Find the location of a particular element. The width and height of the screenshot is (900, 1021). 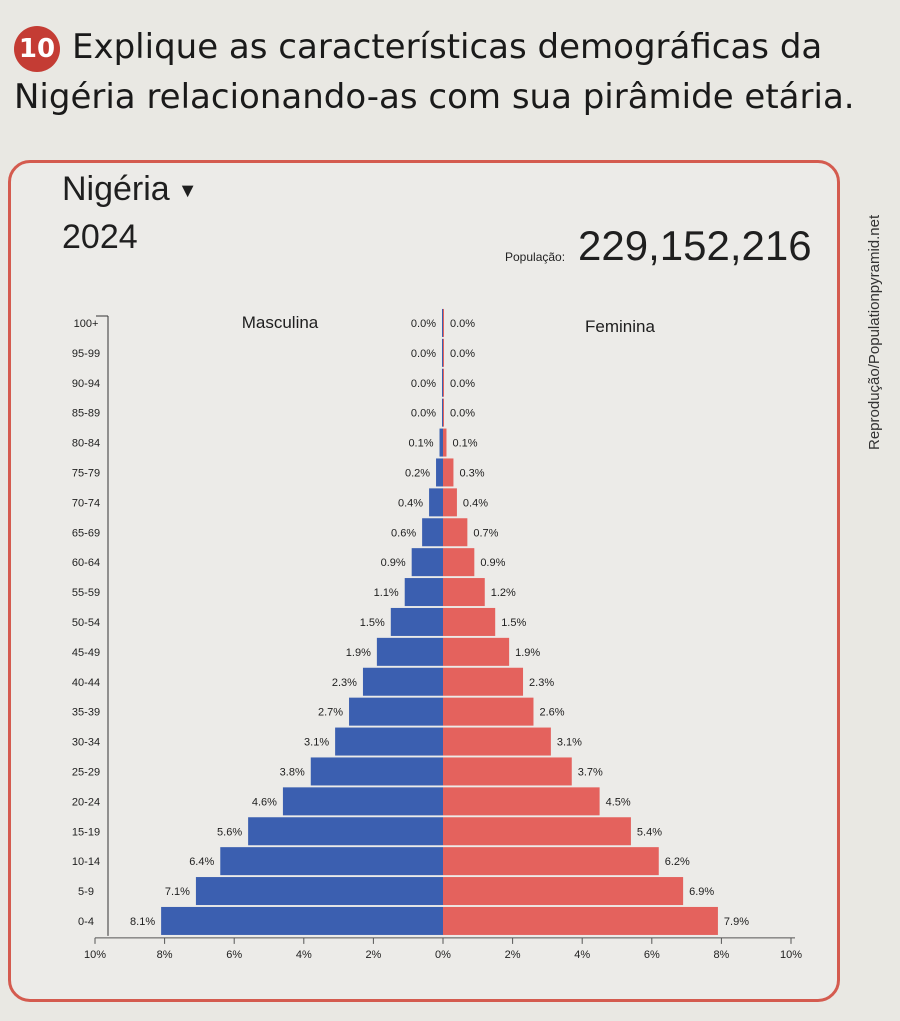

country-name: Nigéria is located at coordinates (116, 189).